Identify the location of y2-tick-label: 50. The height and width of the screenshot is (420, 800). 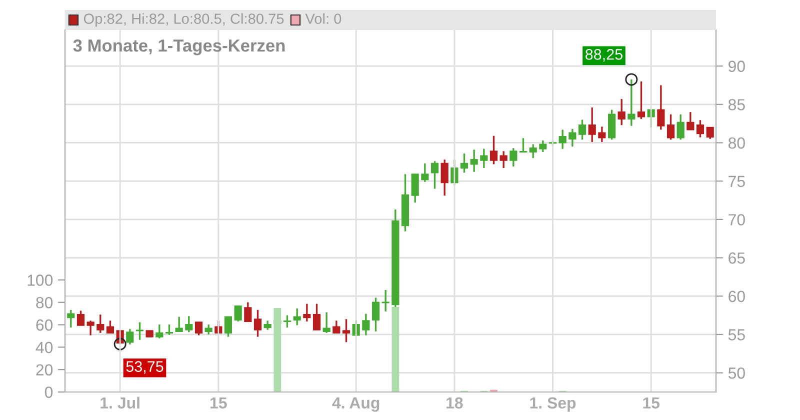
(736, 373).